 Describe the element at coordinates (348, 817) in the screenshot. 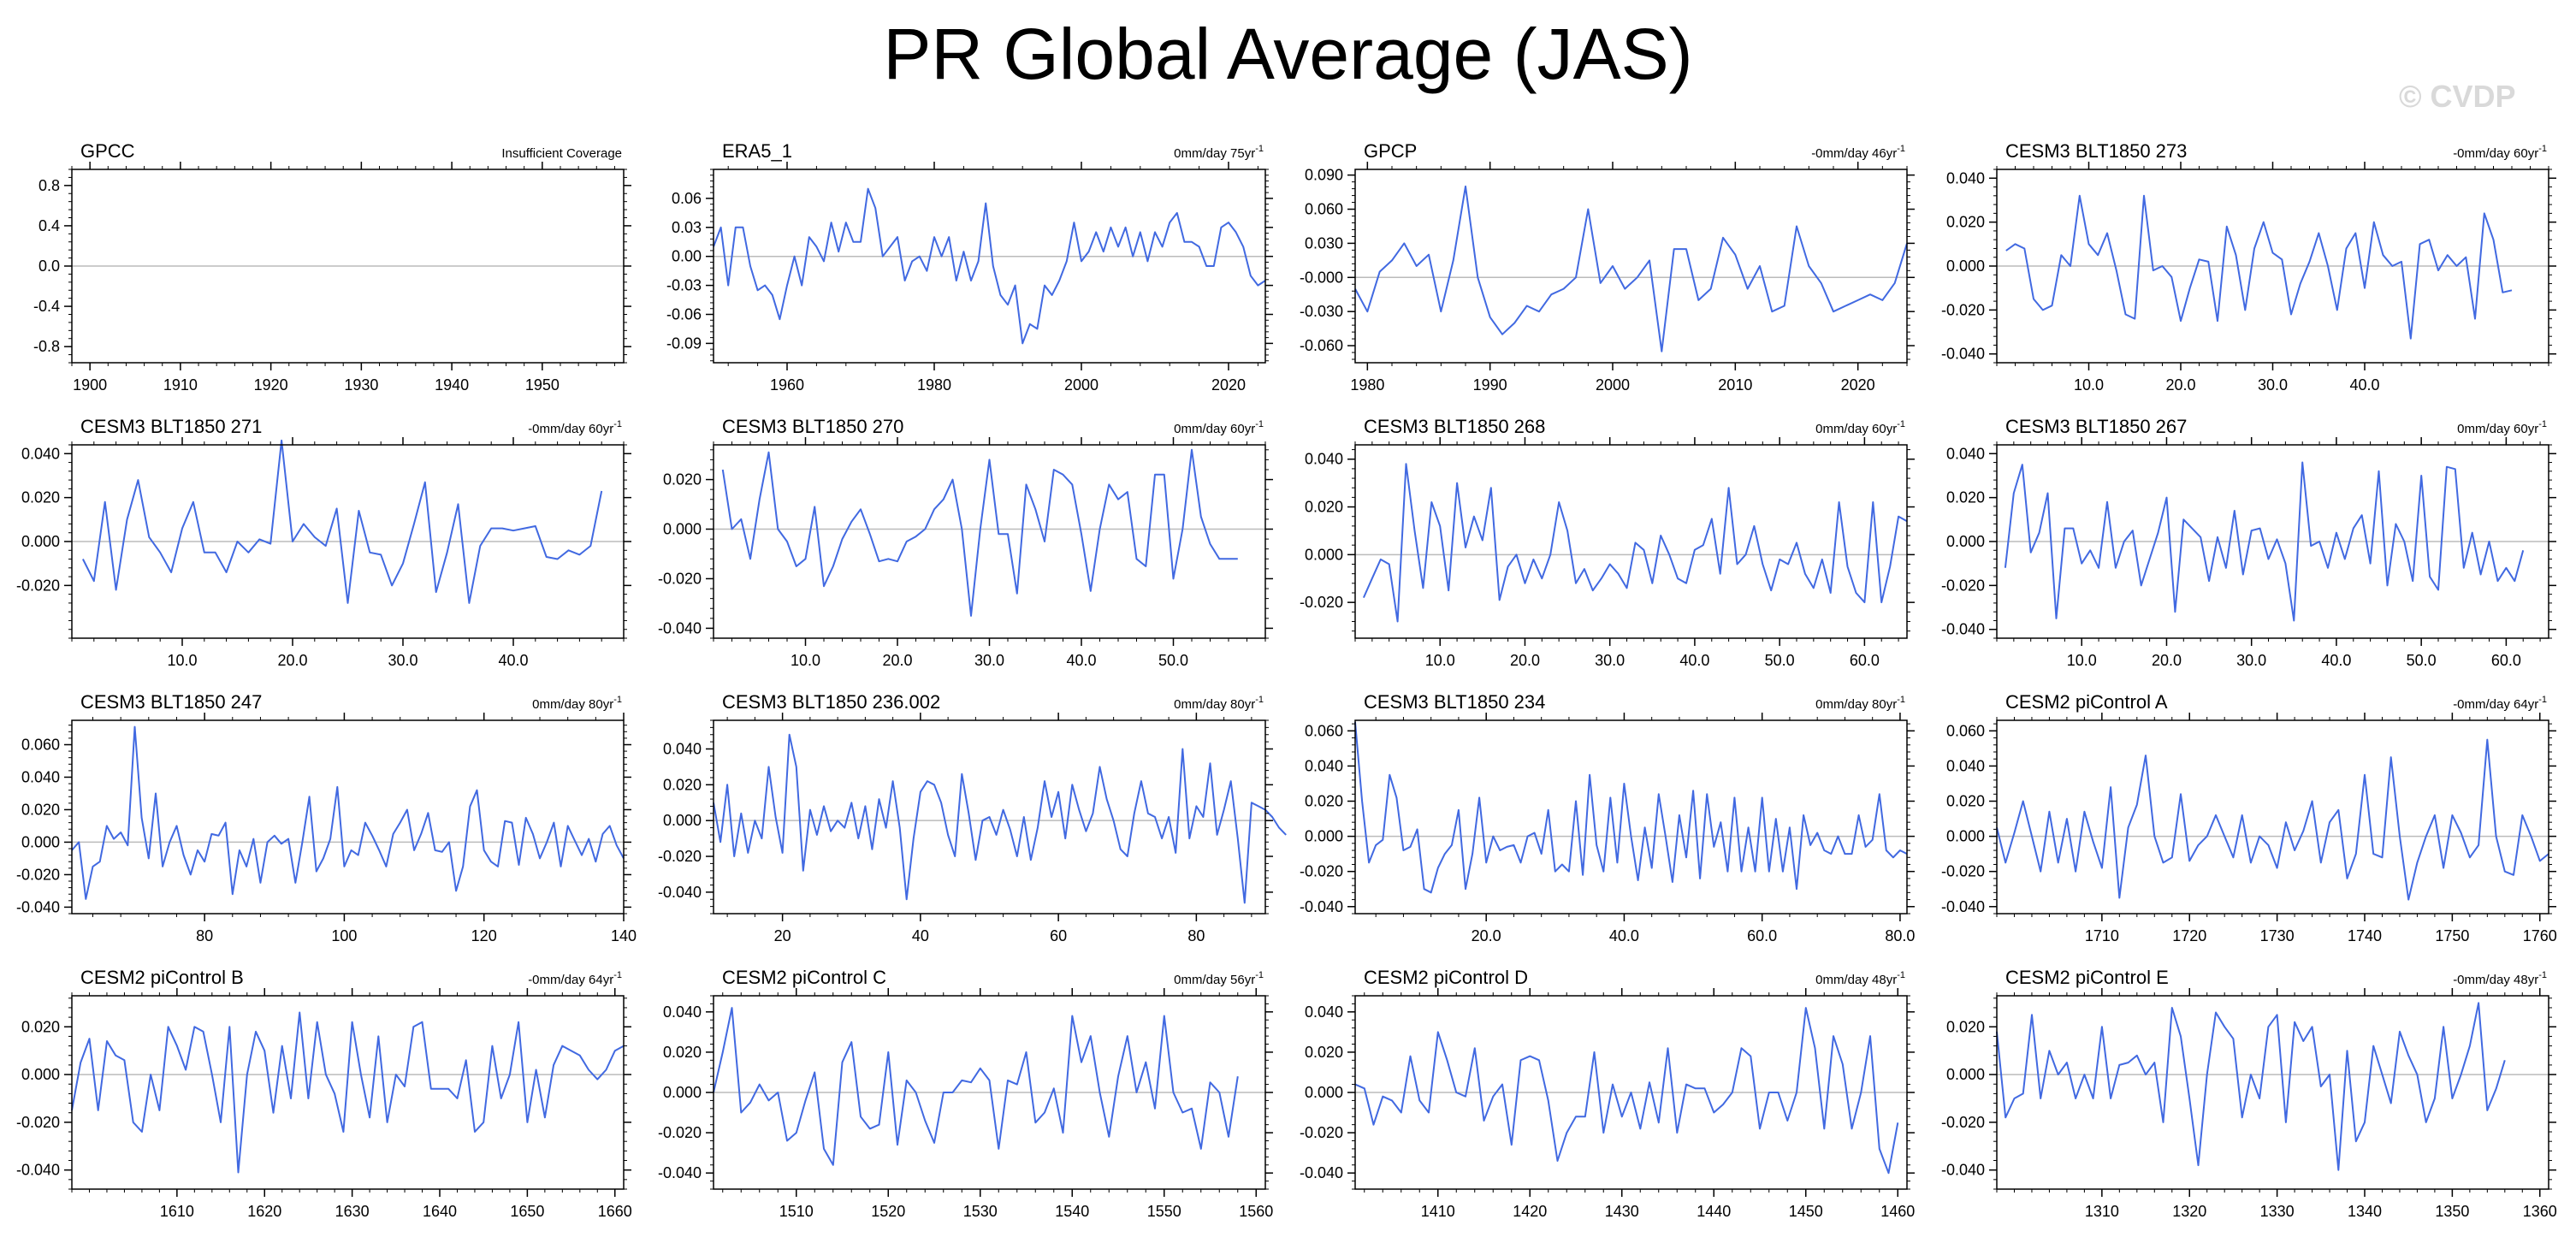

I see `plot-frame` at that location.